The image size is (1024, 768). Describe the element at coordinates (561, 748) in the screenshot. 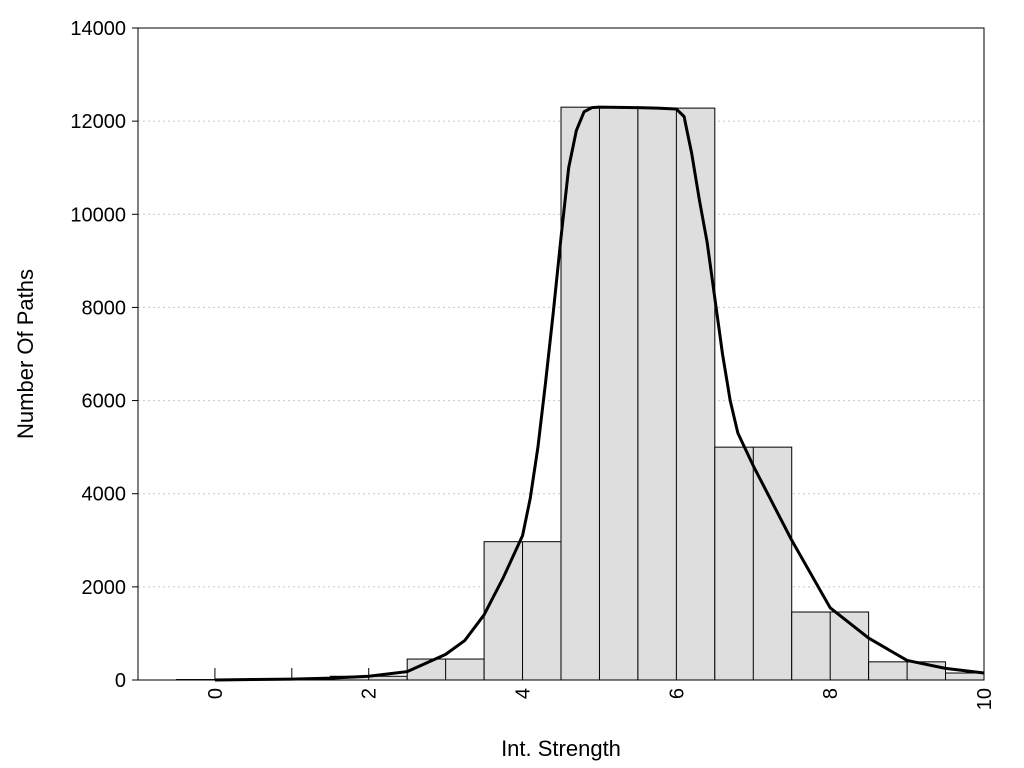

I see `x-axis-label: Int. Strength` at that location.